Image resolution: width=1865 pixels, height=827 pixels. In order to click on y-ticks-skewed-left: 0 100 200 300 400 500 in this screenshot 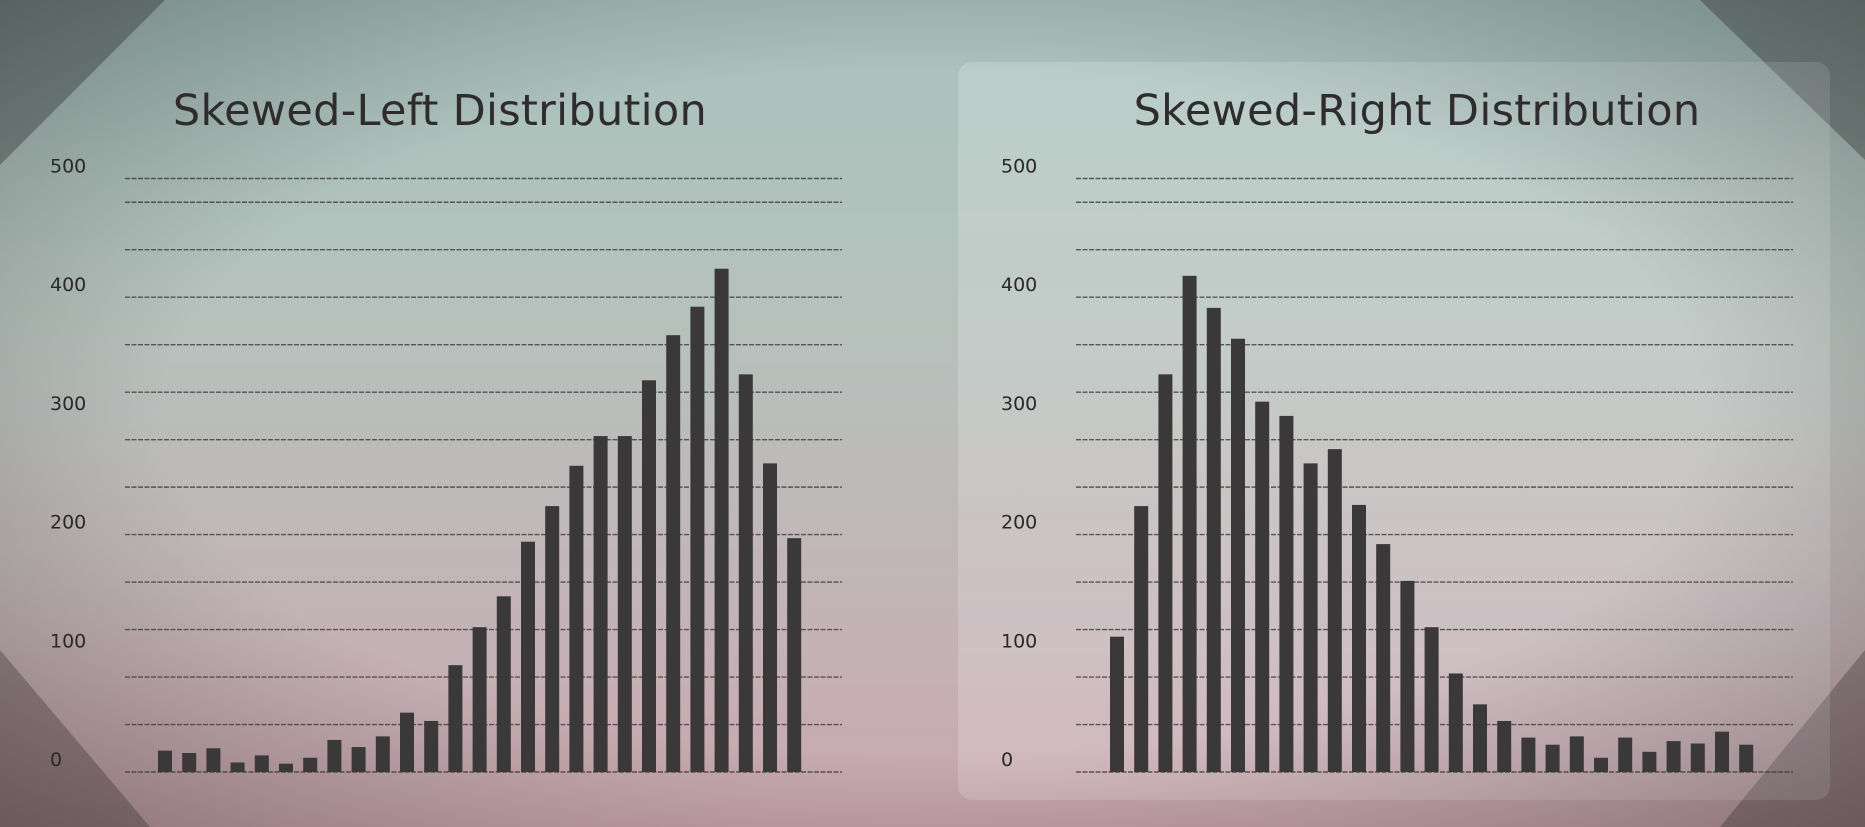, I will do `click(68, 464)`.